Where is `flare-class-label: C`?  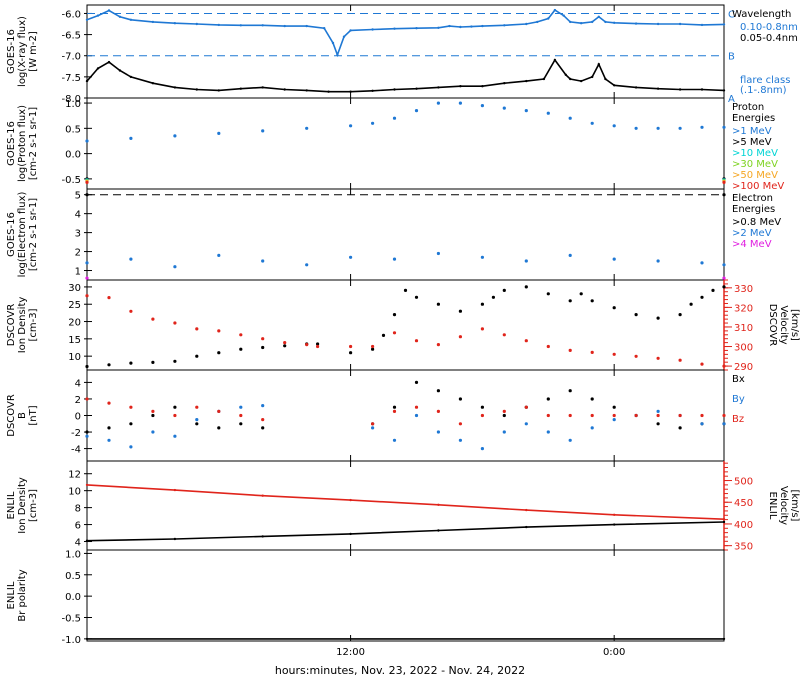
flare-class-label: C is located at coordinates (731, 14).